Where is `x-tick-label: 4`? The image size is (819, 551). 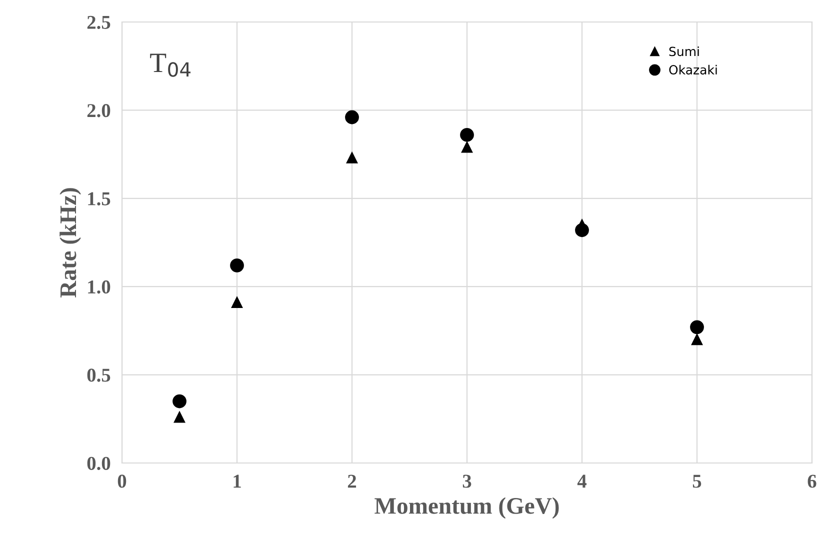 x-tick-label: 4 is located at coordinates (581, 481).